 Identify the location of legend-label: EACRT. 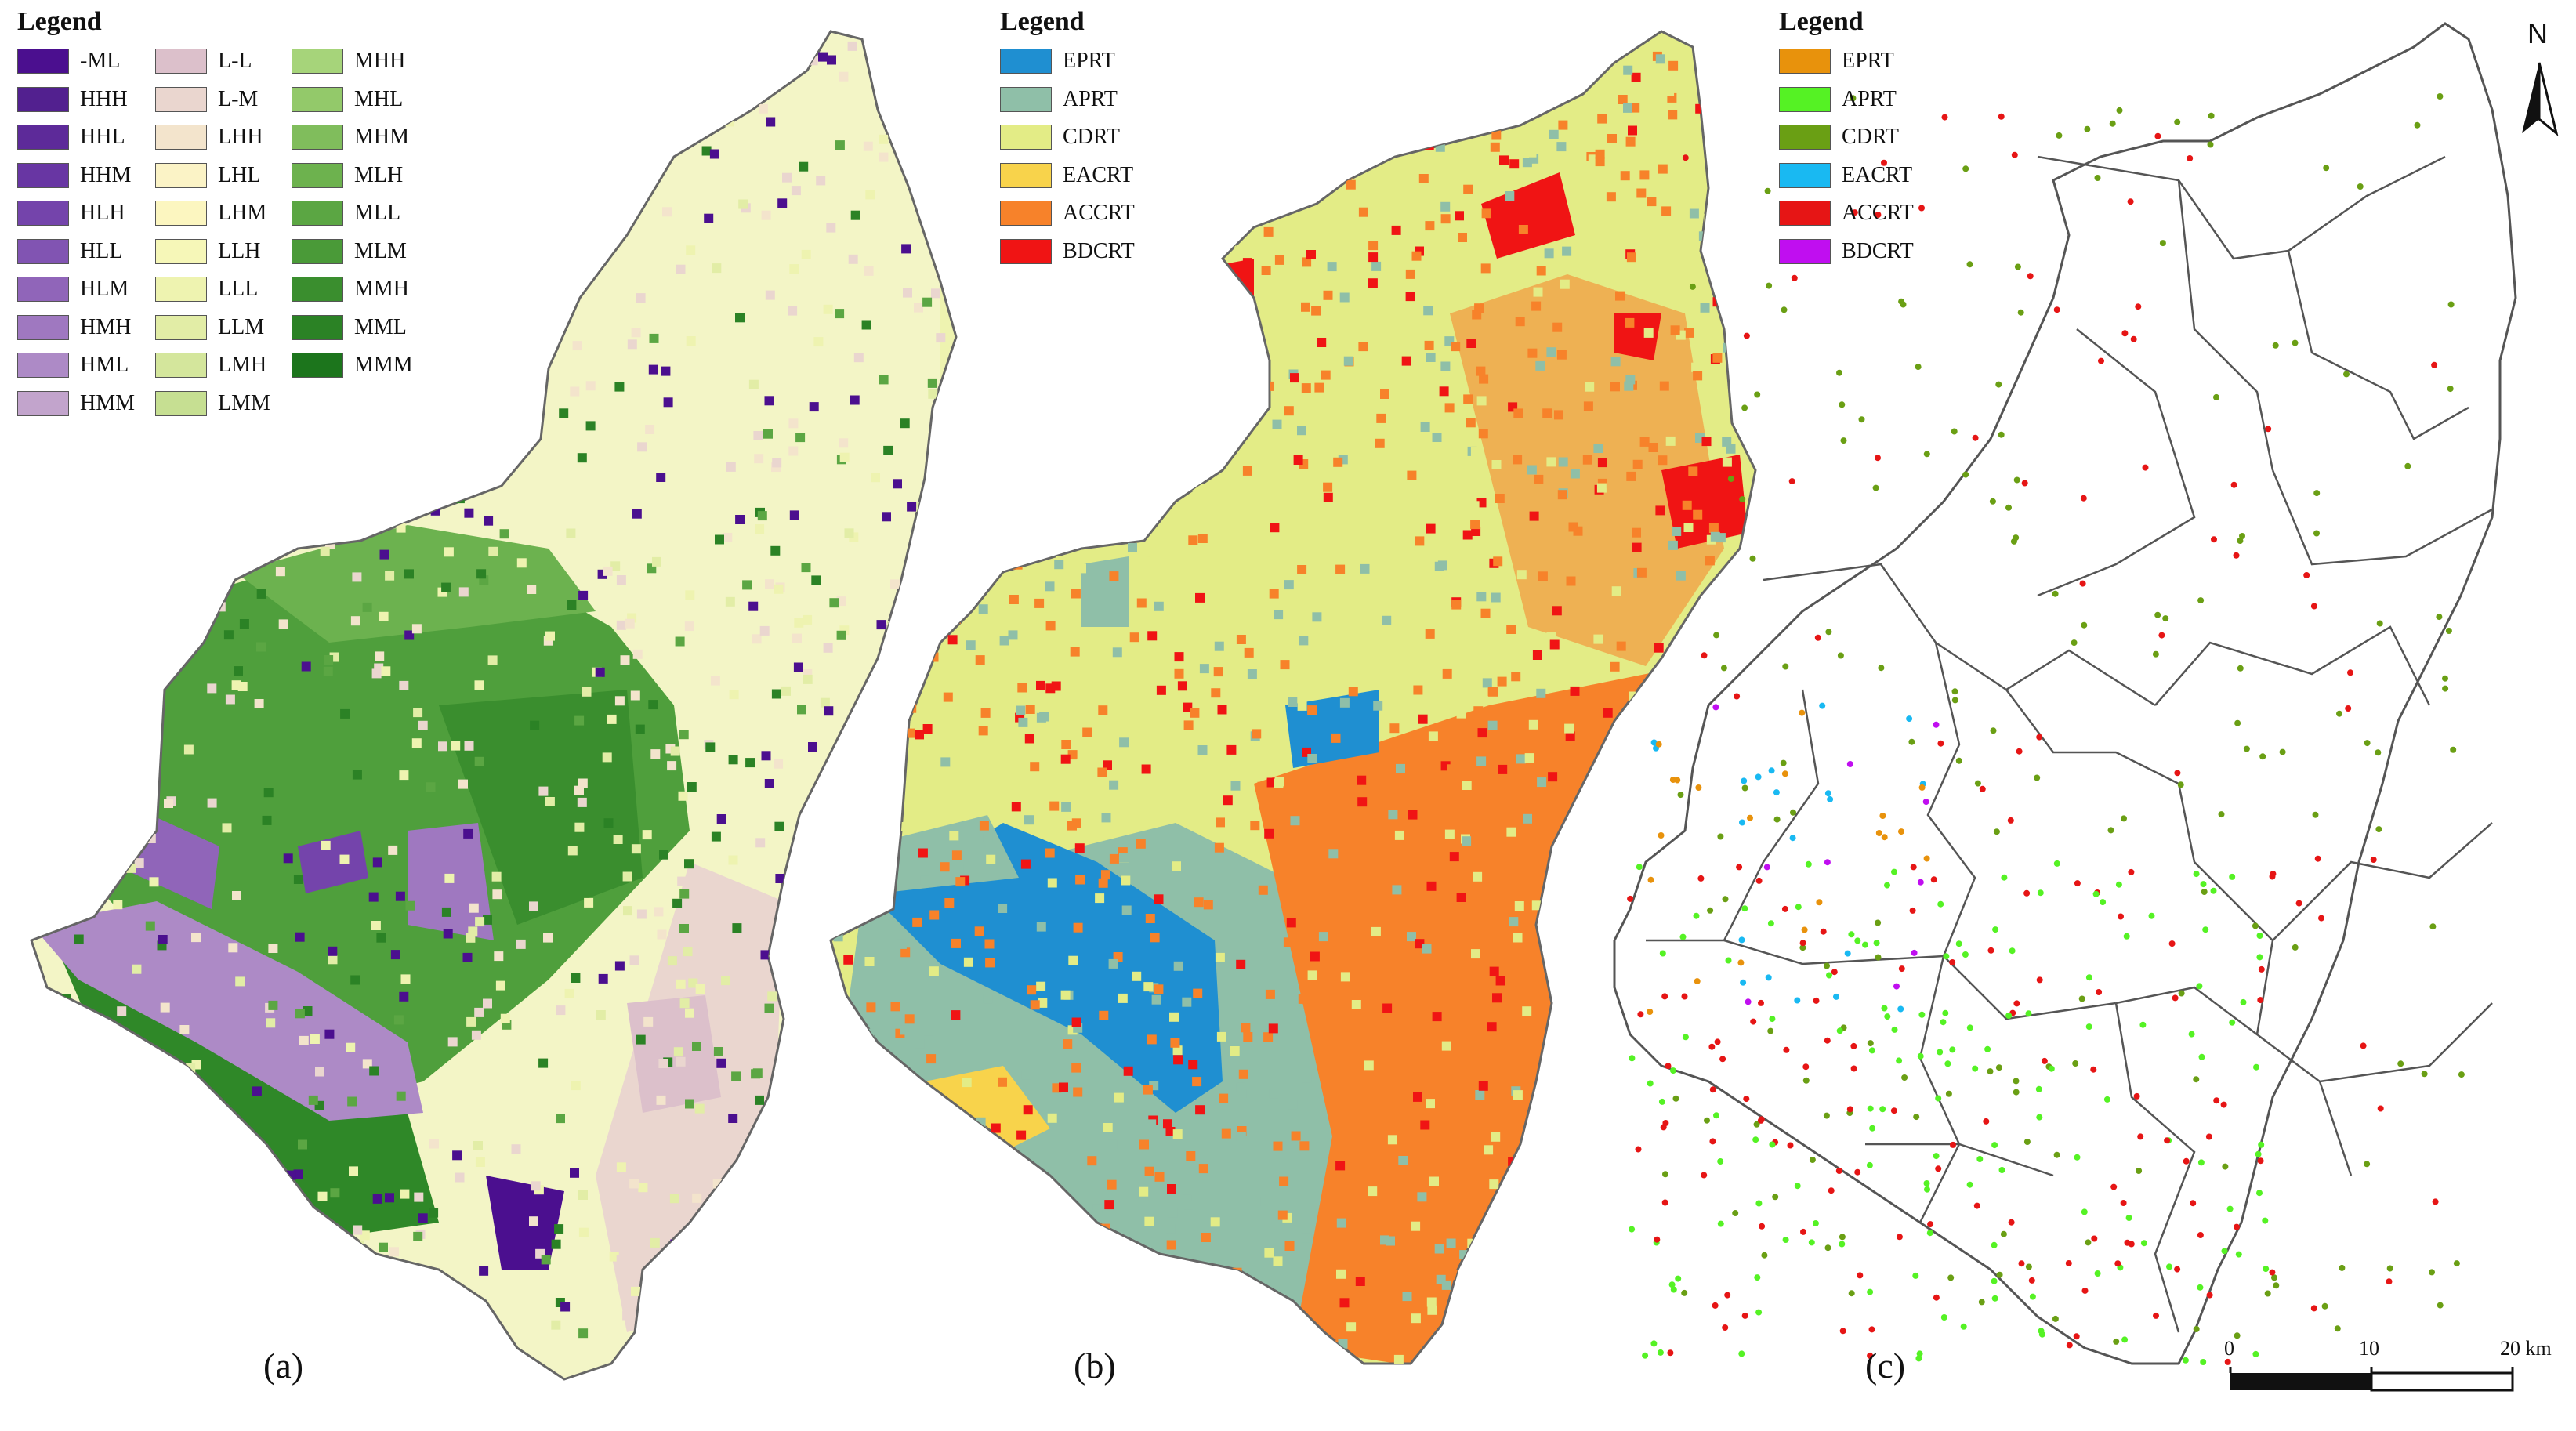
(1877, 174).